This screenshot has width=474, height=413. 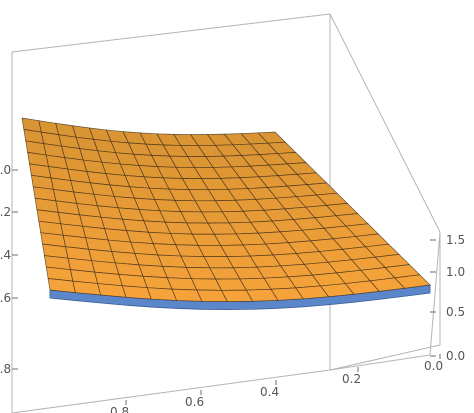 What do you see at coordinates (385, 301) in the screenshot?
I see `bounding-box-front` at bounding box center [385, 301].